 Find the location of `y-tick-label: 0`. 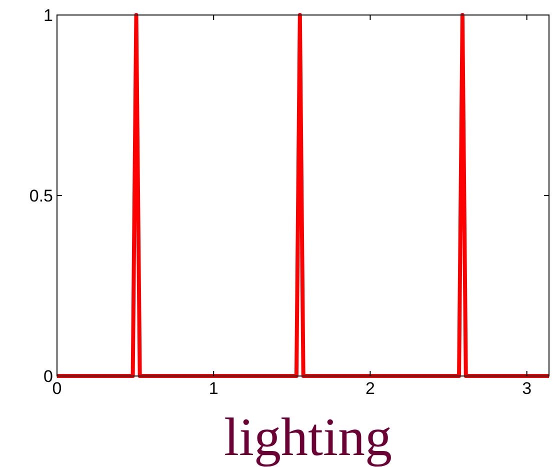

y-tick-label: 0 is located at coordinates (48, 376).